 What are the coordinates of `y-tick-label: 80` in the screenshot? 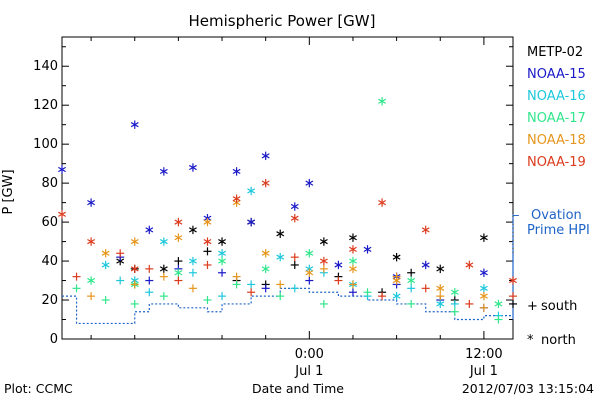 It's located at (49, 183).